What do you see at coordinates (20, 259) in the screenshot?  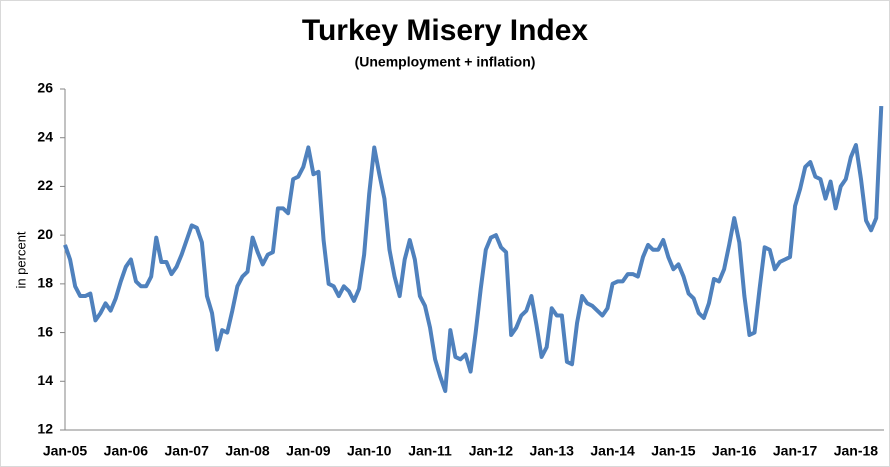 I see `y-axis-label: in percent` at bounding box center [20, 259].